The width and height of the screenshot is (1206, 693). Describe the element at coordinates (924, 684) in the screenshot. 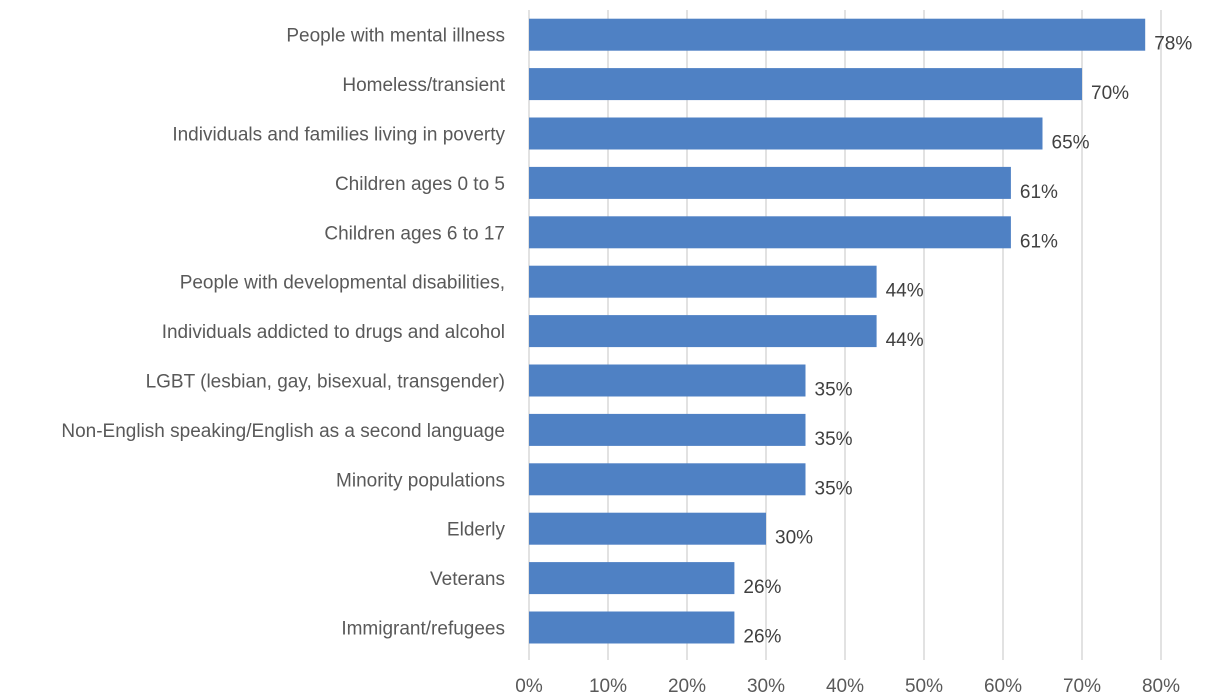

I see `x-tick-label: 50%` at that location.